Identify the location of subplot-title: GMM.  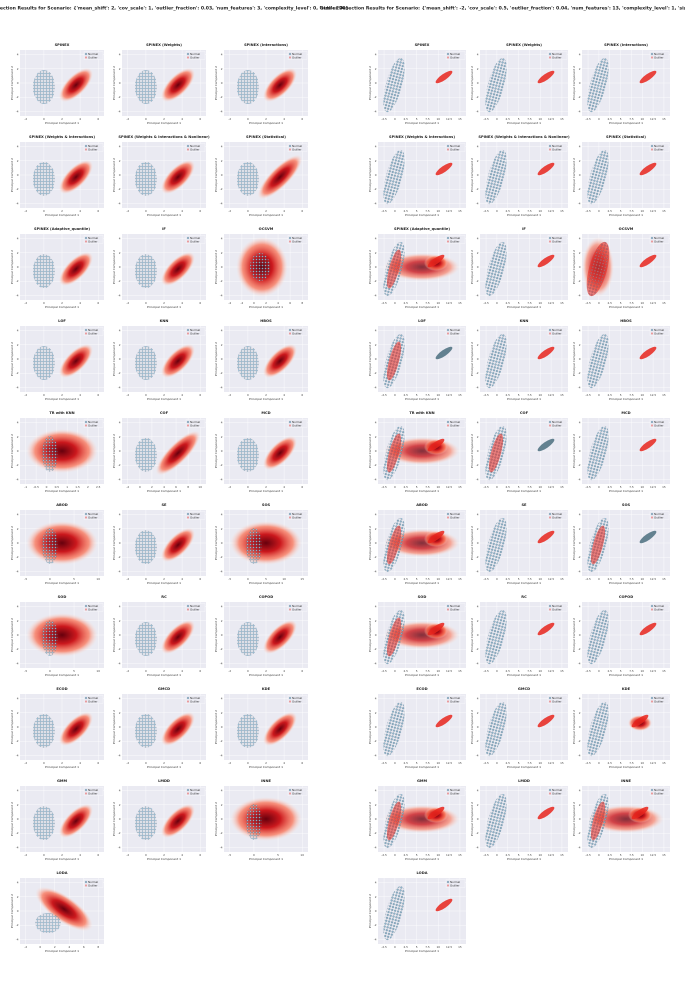
(422, 781).